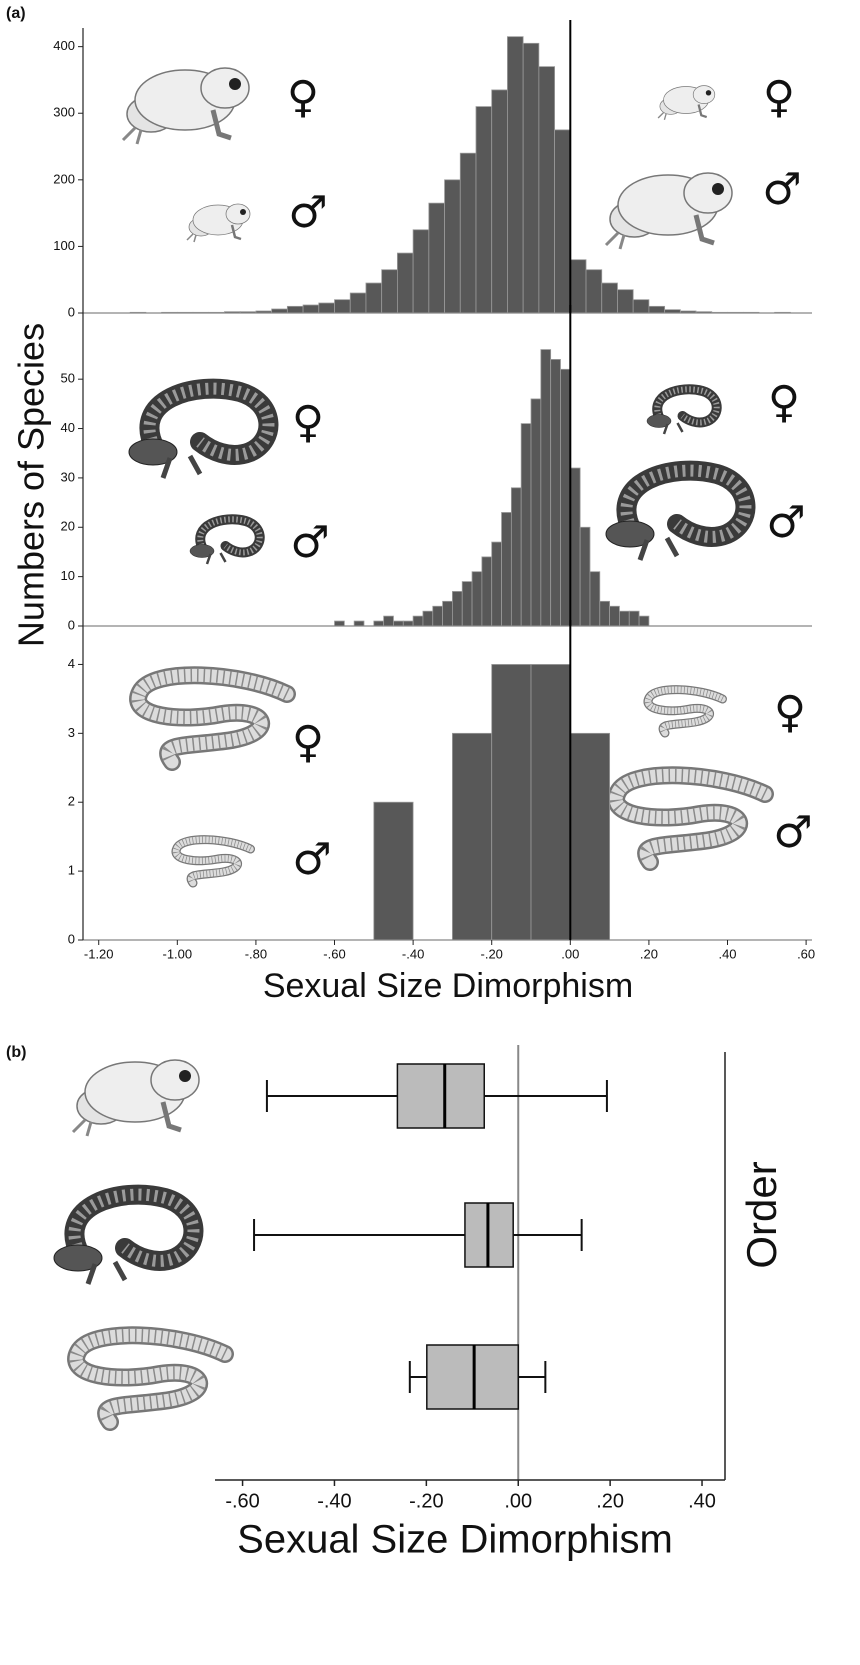  What do you see at coordinates (334, 1501) in the screenshot?
I see `x-tick-label: -.40` at bounding box center [334, 1501].